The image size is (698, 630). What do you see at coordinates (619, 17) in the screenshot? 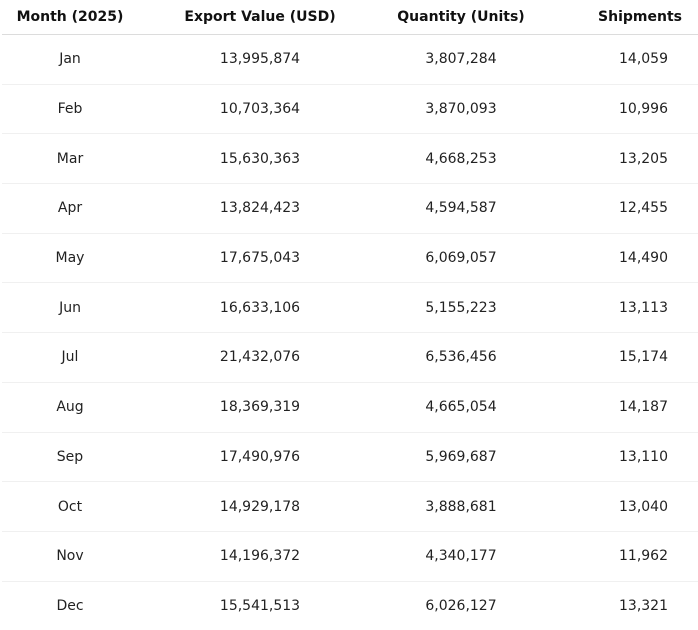
I see `header-shipments: Shipments` at bounding box center [619, 17].